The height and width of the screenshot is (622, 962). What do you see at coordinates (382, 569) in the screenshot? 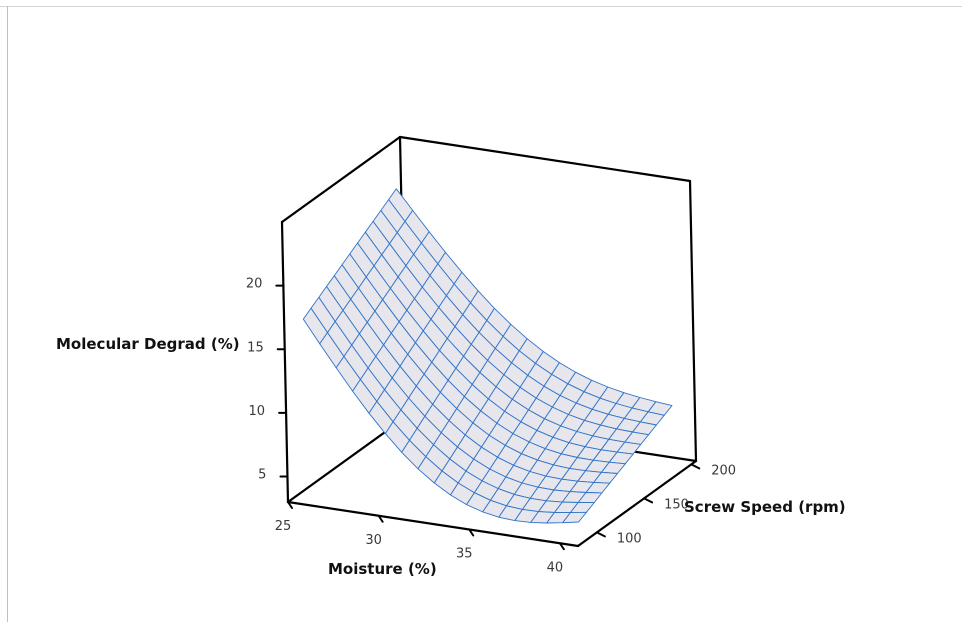
I see `x-axis-title: Moisture (%)` at bounding box center [382, 569].